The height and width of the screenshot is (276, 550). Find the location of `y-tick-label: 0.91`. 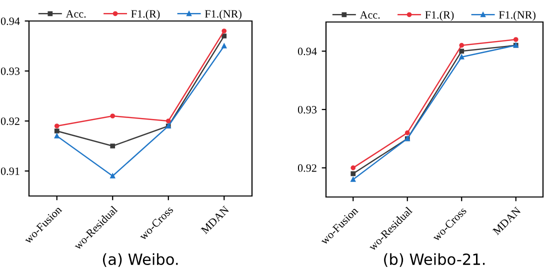

y-tick-label: 0.91 is located at coordinates (10, 171).